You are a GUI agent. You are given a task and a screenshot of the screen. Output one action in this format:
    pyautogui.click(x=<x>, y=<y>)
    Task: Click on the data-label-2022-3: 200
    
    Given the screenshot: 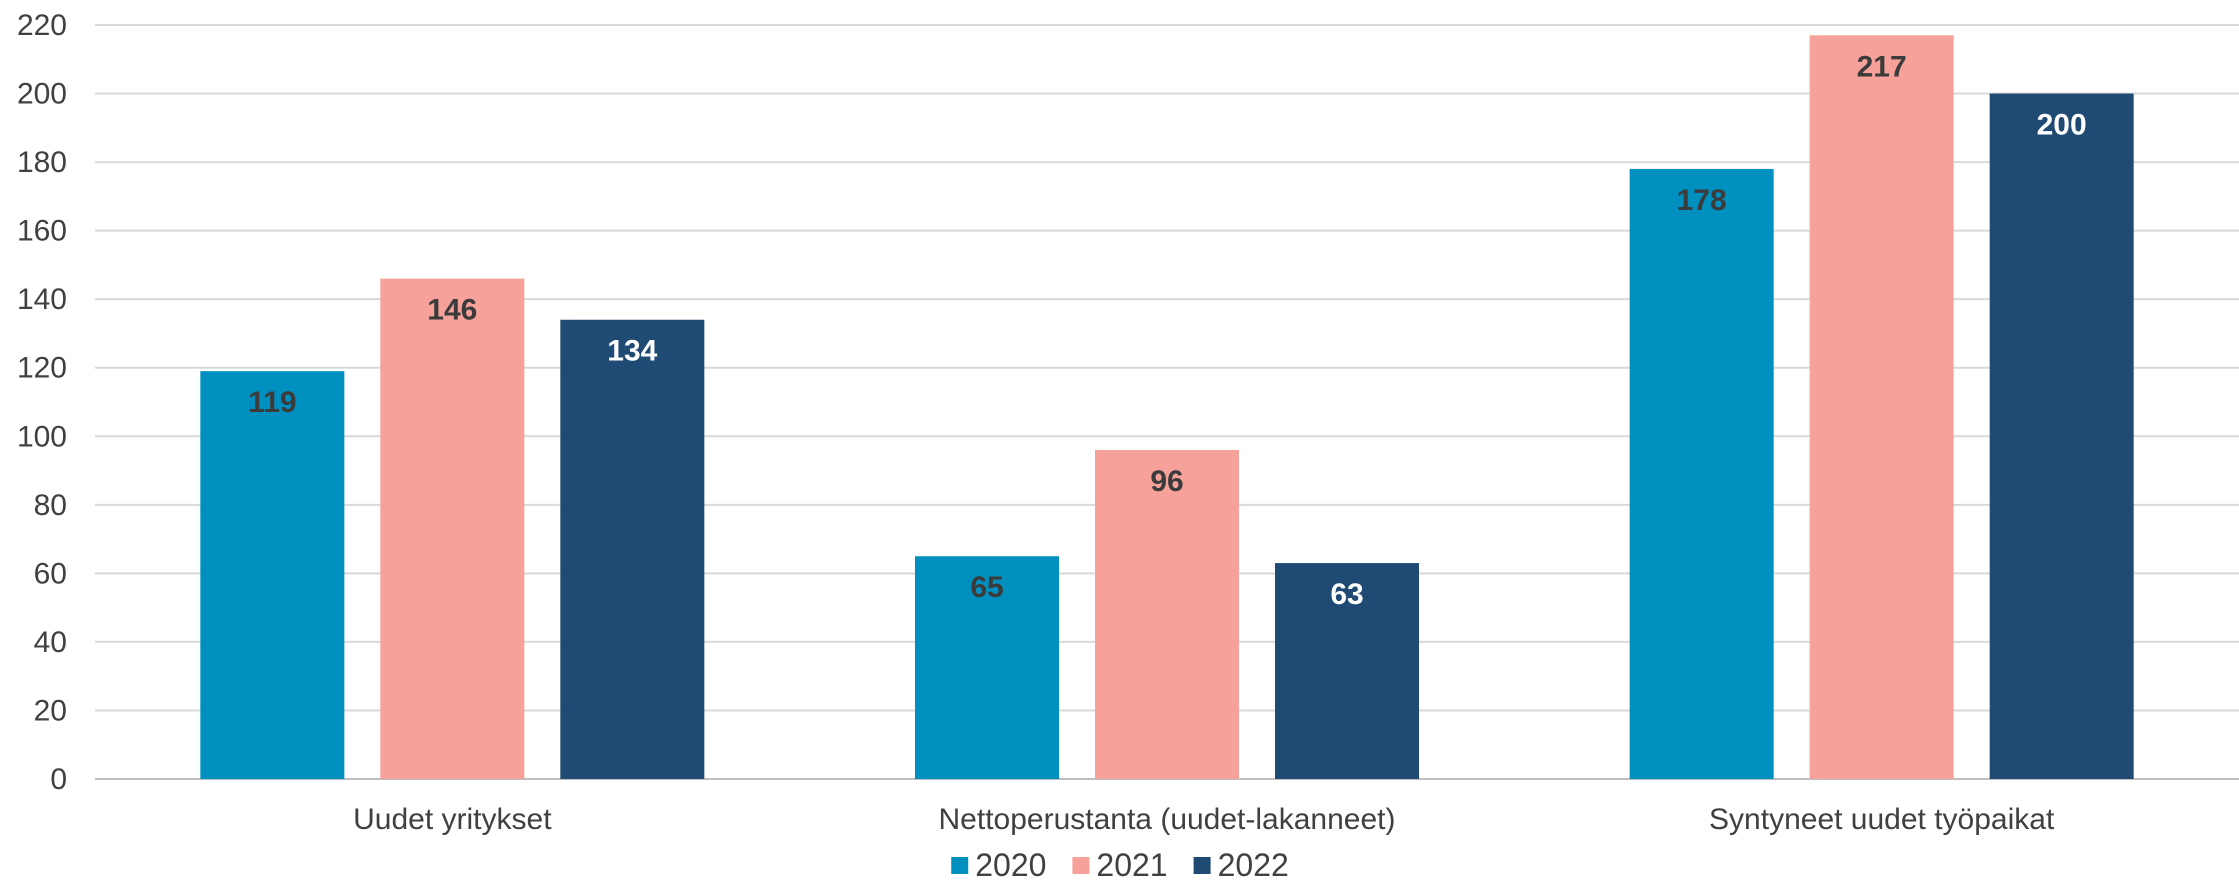 What is the action you would take?
    pyautogui.click(x=2062, y=125)
    